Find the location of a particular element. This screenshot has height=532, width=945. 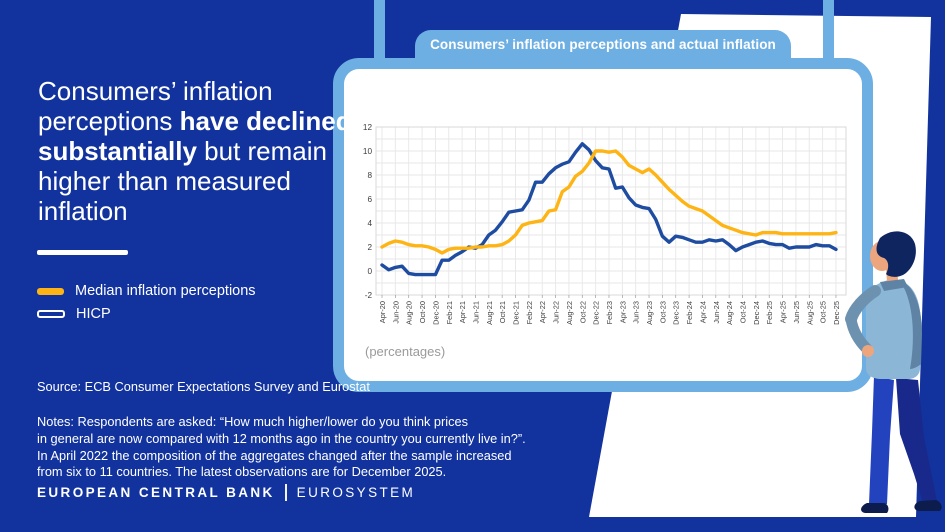

x-tick-label: Oct-23 is located at coordinates (662, 312).